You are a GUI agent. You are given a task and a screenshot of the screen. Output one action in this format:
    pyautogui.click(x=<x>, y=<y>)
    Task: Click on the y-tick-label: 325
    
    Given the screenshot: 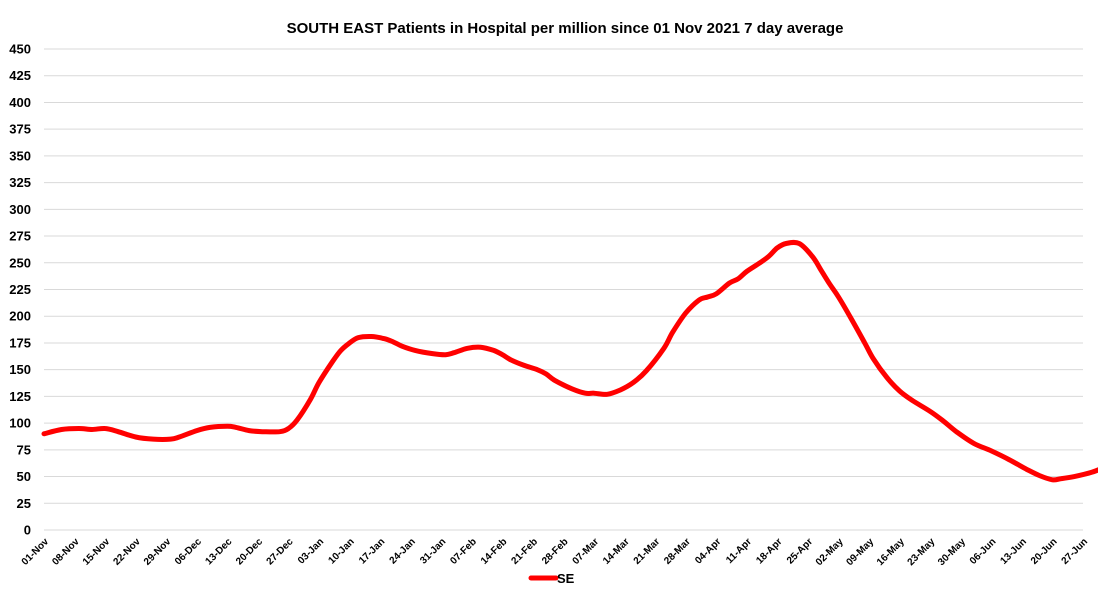 What is the action you would take?
    pyautogui.click(x=20, y=182)
    